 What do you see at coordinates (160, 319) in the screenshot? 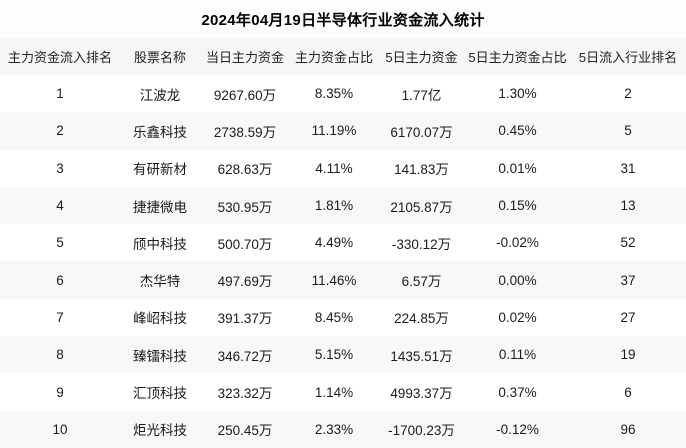
I see `cell-stock-name: 峰岹科技` at bounding box center [160, 319].